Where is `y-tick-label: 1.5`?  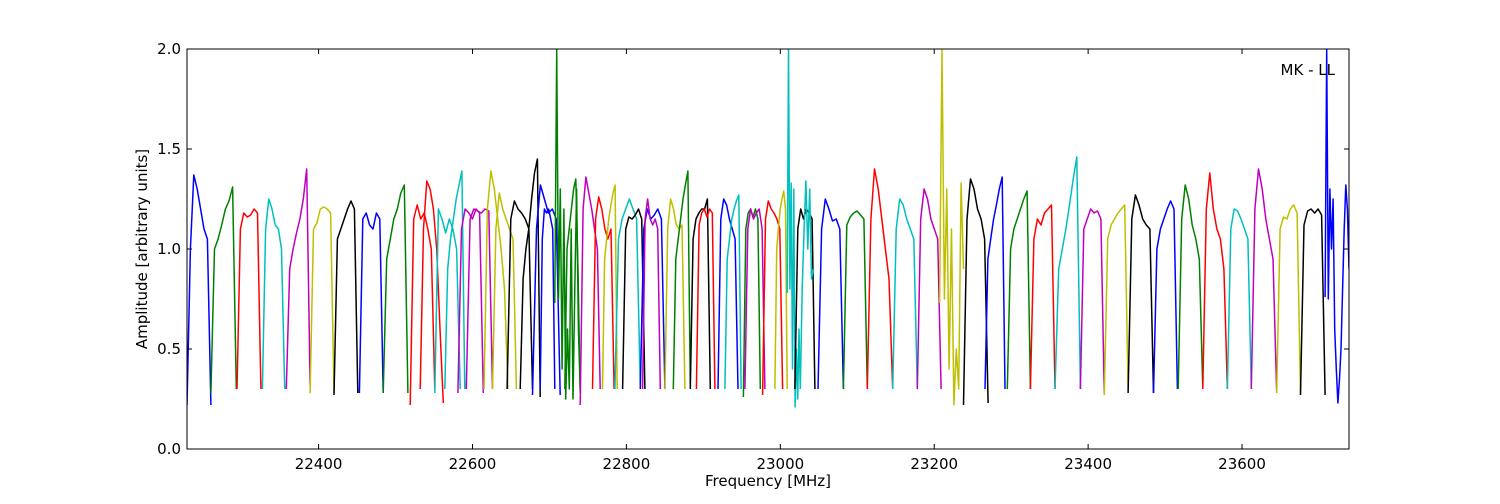
y-tick-label: 1.5 is located at coordinates (169, 149).